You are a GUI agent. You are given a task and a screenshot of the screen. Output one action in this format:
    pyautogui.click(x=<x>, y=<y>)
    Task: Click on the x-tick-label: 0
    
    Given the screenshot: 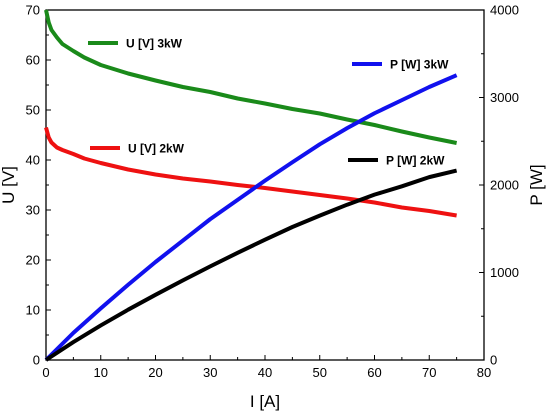 What is the action you would take?
    pyautogui.click(x=45, y=372)
    